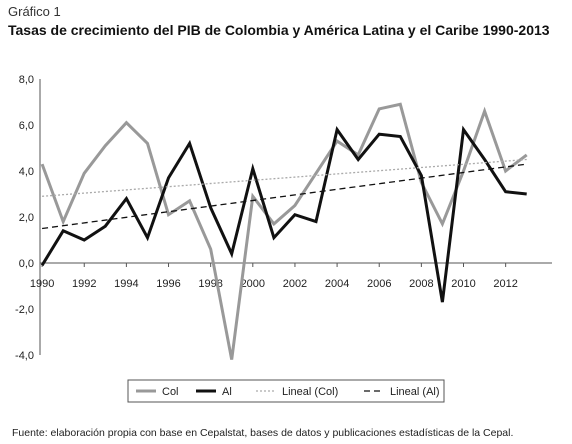  What do you see at coordinates (295, 284) in the screenshot?
I see `x-tick-label: 2002` at bounding box center [295, 284].